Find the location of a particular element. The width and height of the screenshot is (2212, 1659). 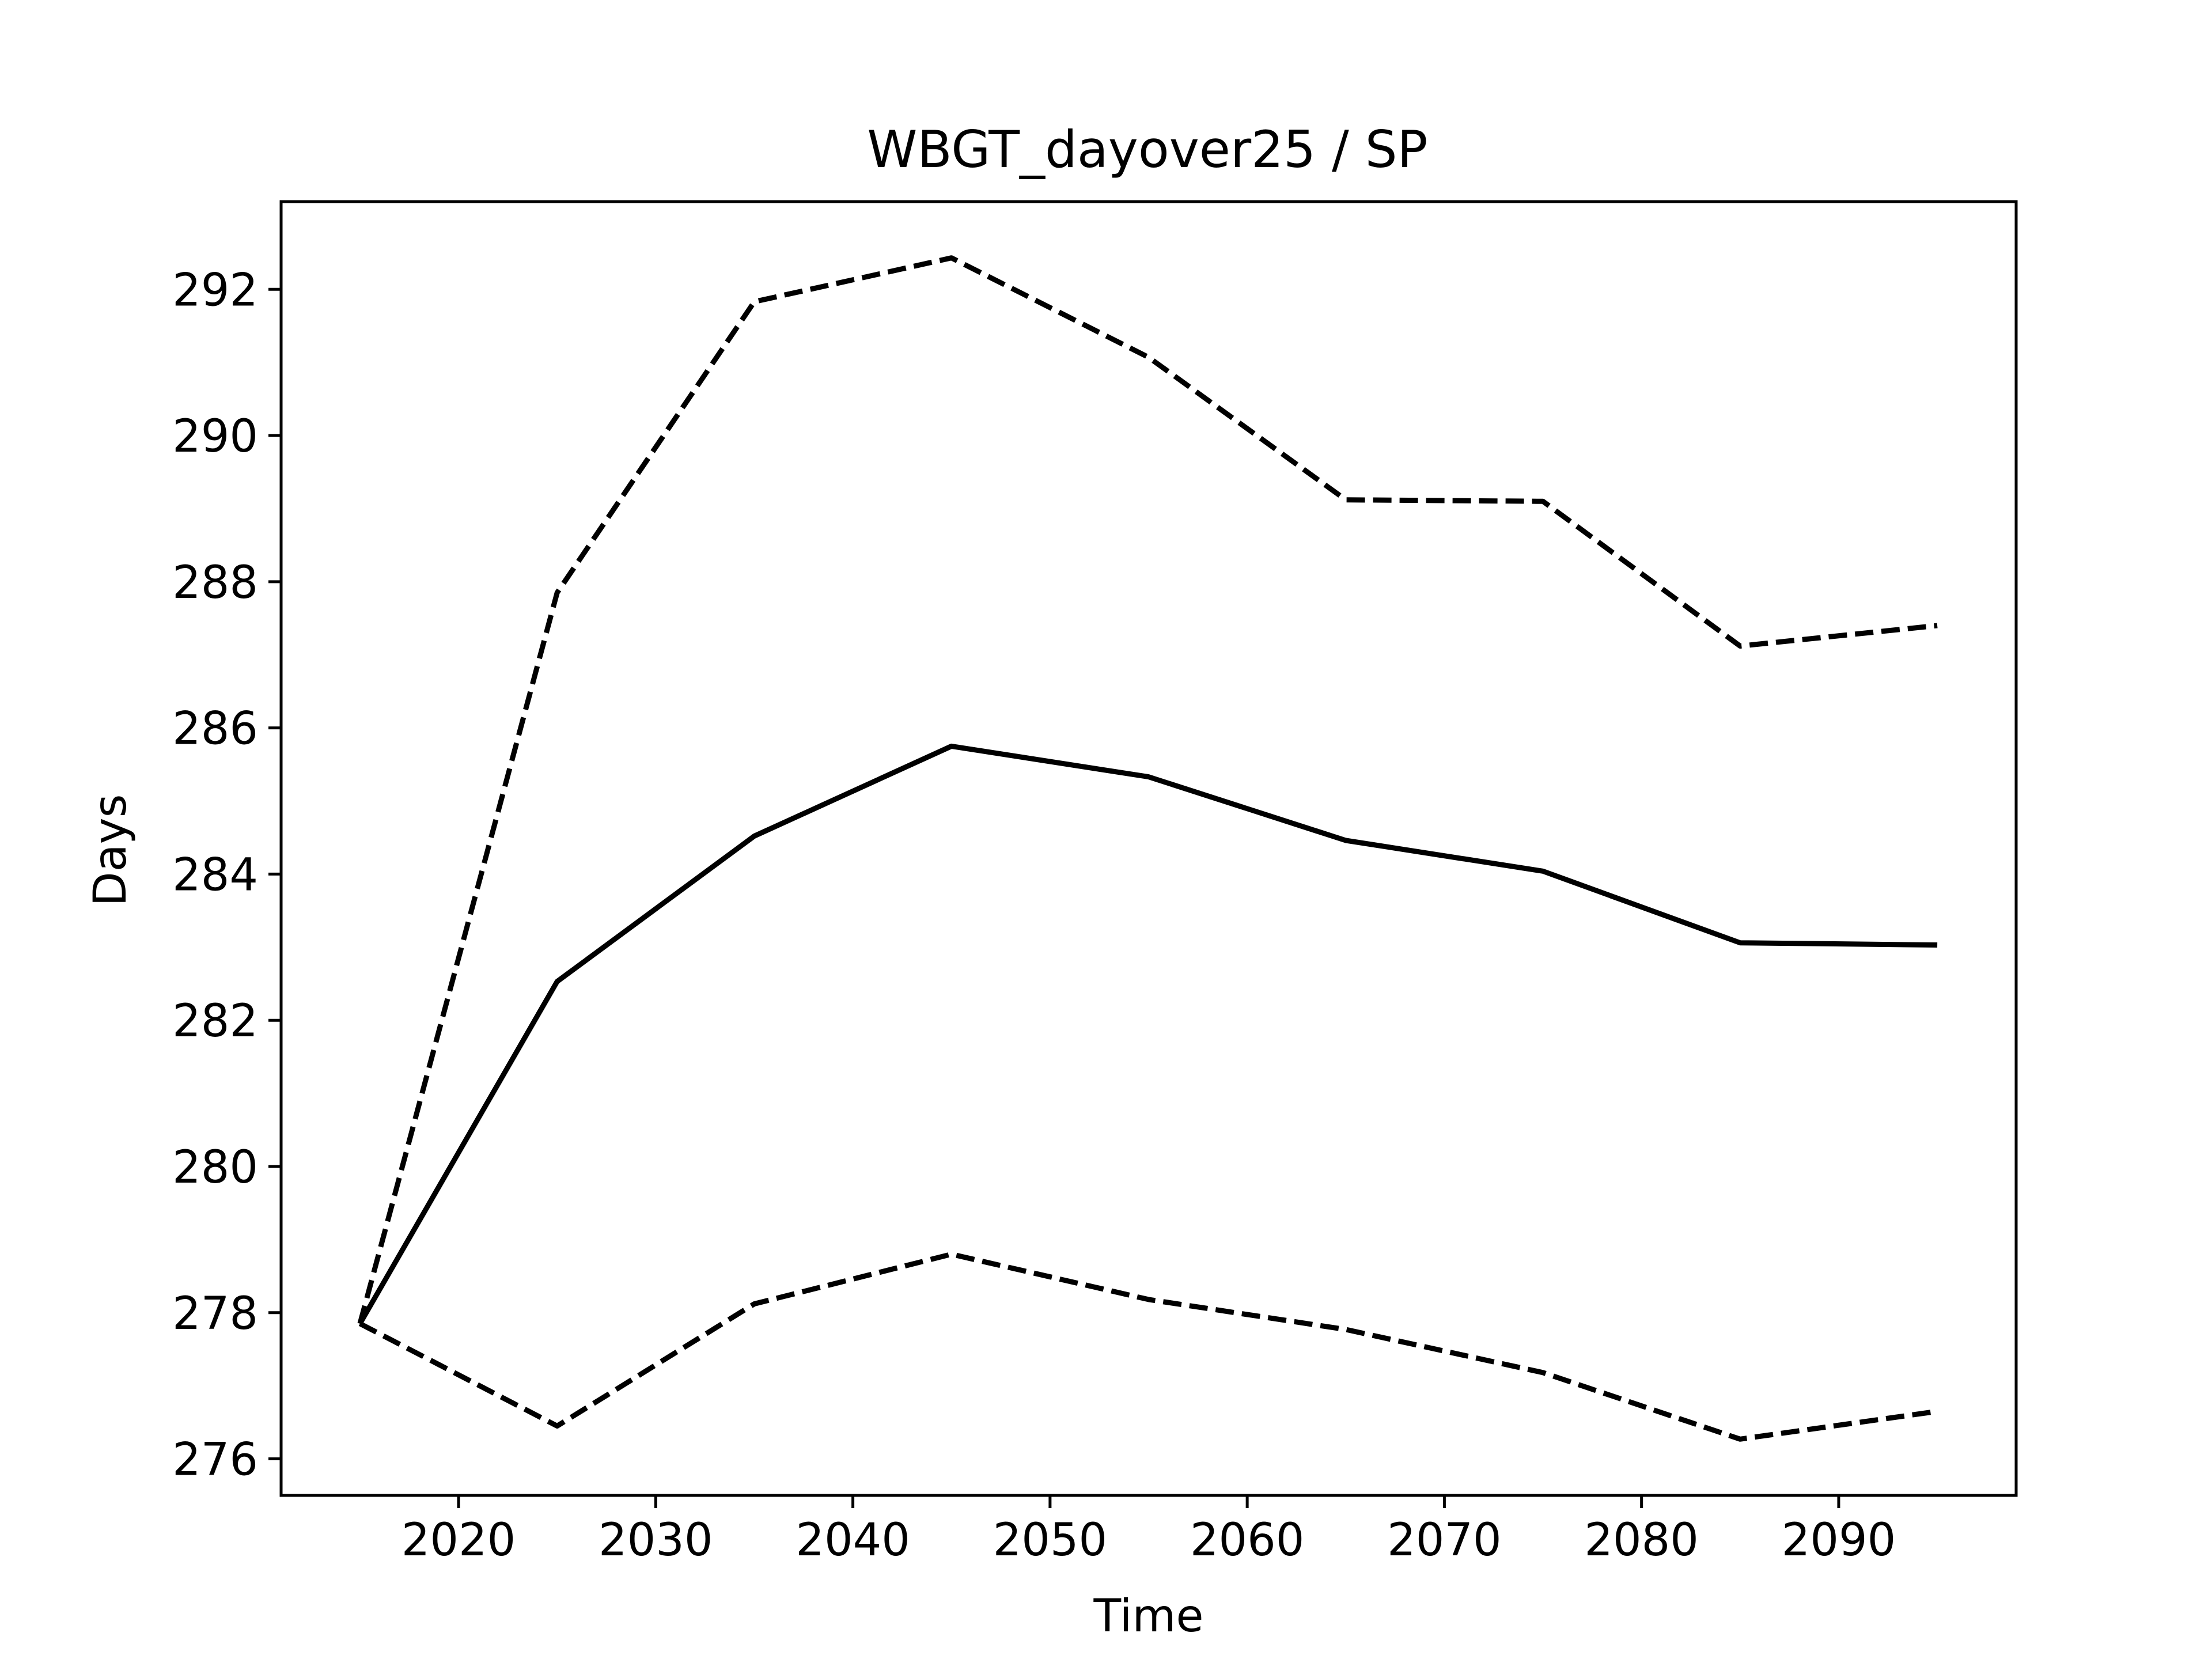

x-tick-label: 2020 is located at coordinates (459, 1540).